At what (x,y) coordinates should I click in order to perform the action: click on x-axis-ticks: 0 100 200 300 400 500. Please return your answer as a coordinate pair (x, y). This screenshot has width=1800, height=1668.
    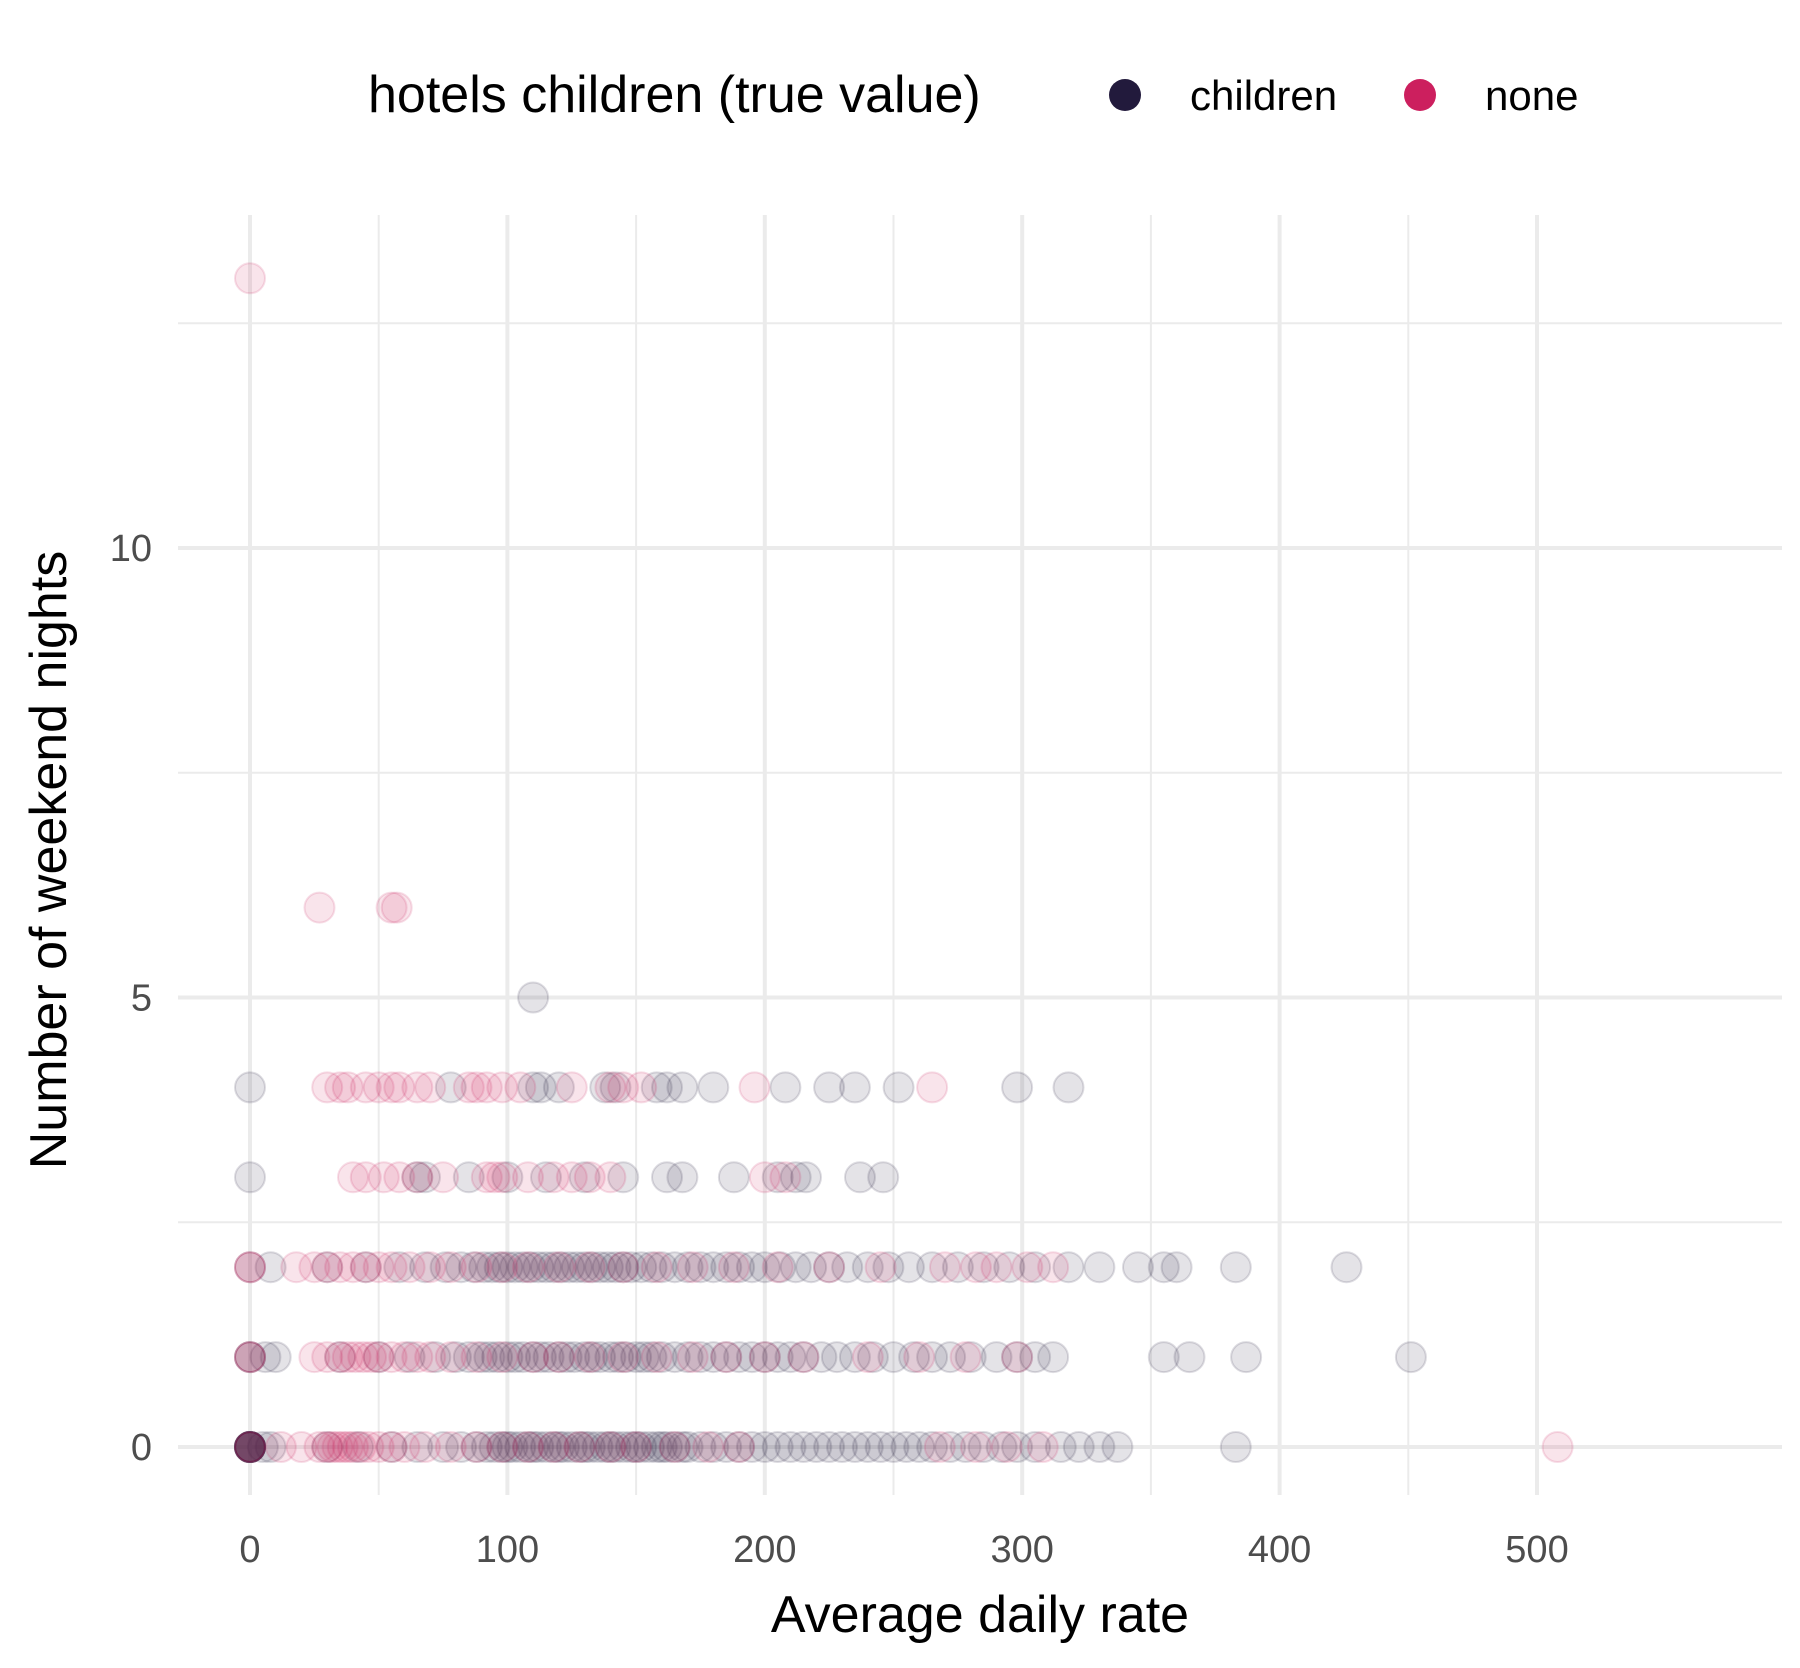
    Looking at the image, I should click on (903, 1550).